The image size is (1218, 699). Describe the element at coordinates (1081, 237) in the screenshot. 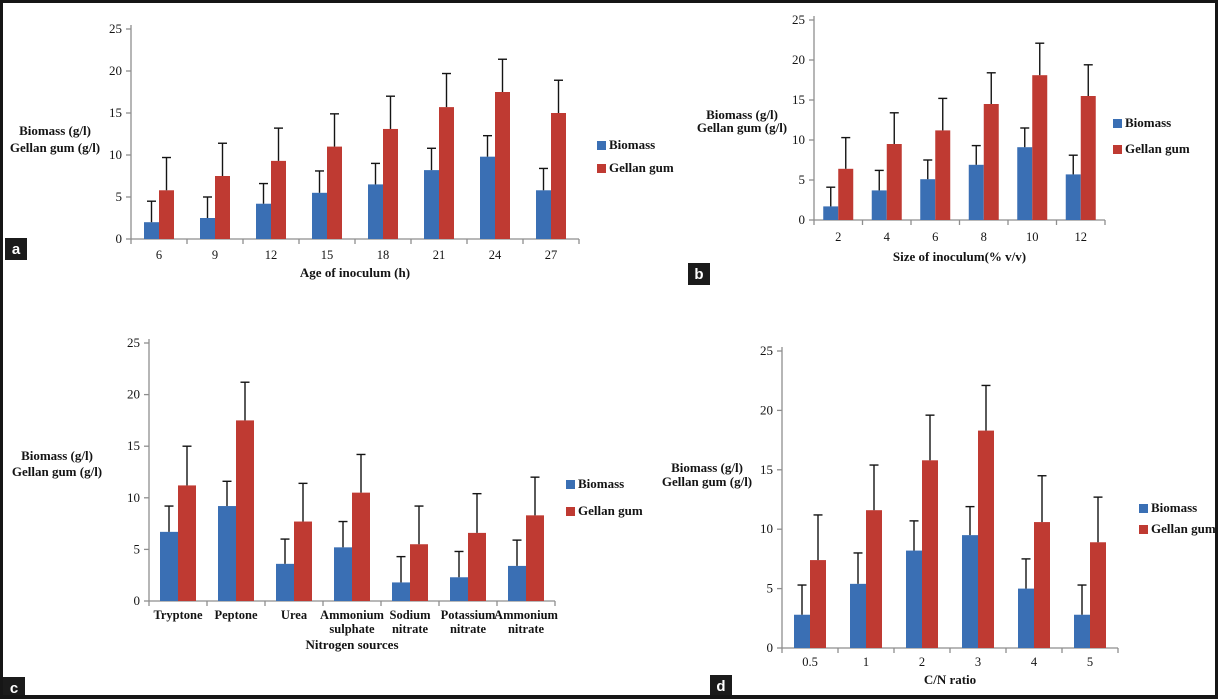

I see `x-category-label: 12` at that location.